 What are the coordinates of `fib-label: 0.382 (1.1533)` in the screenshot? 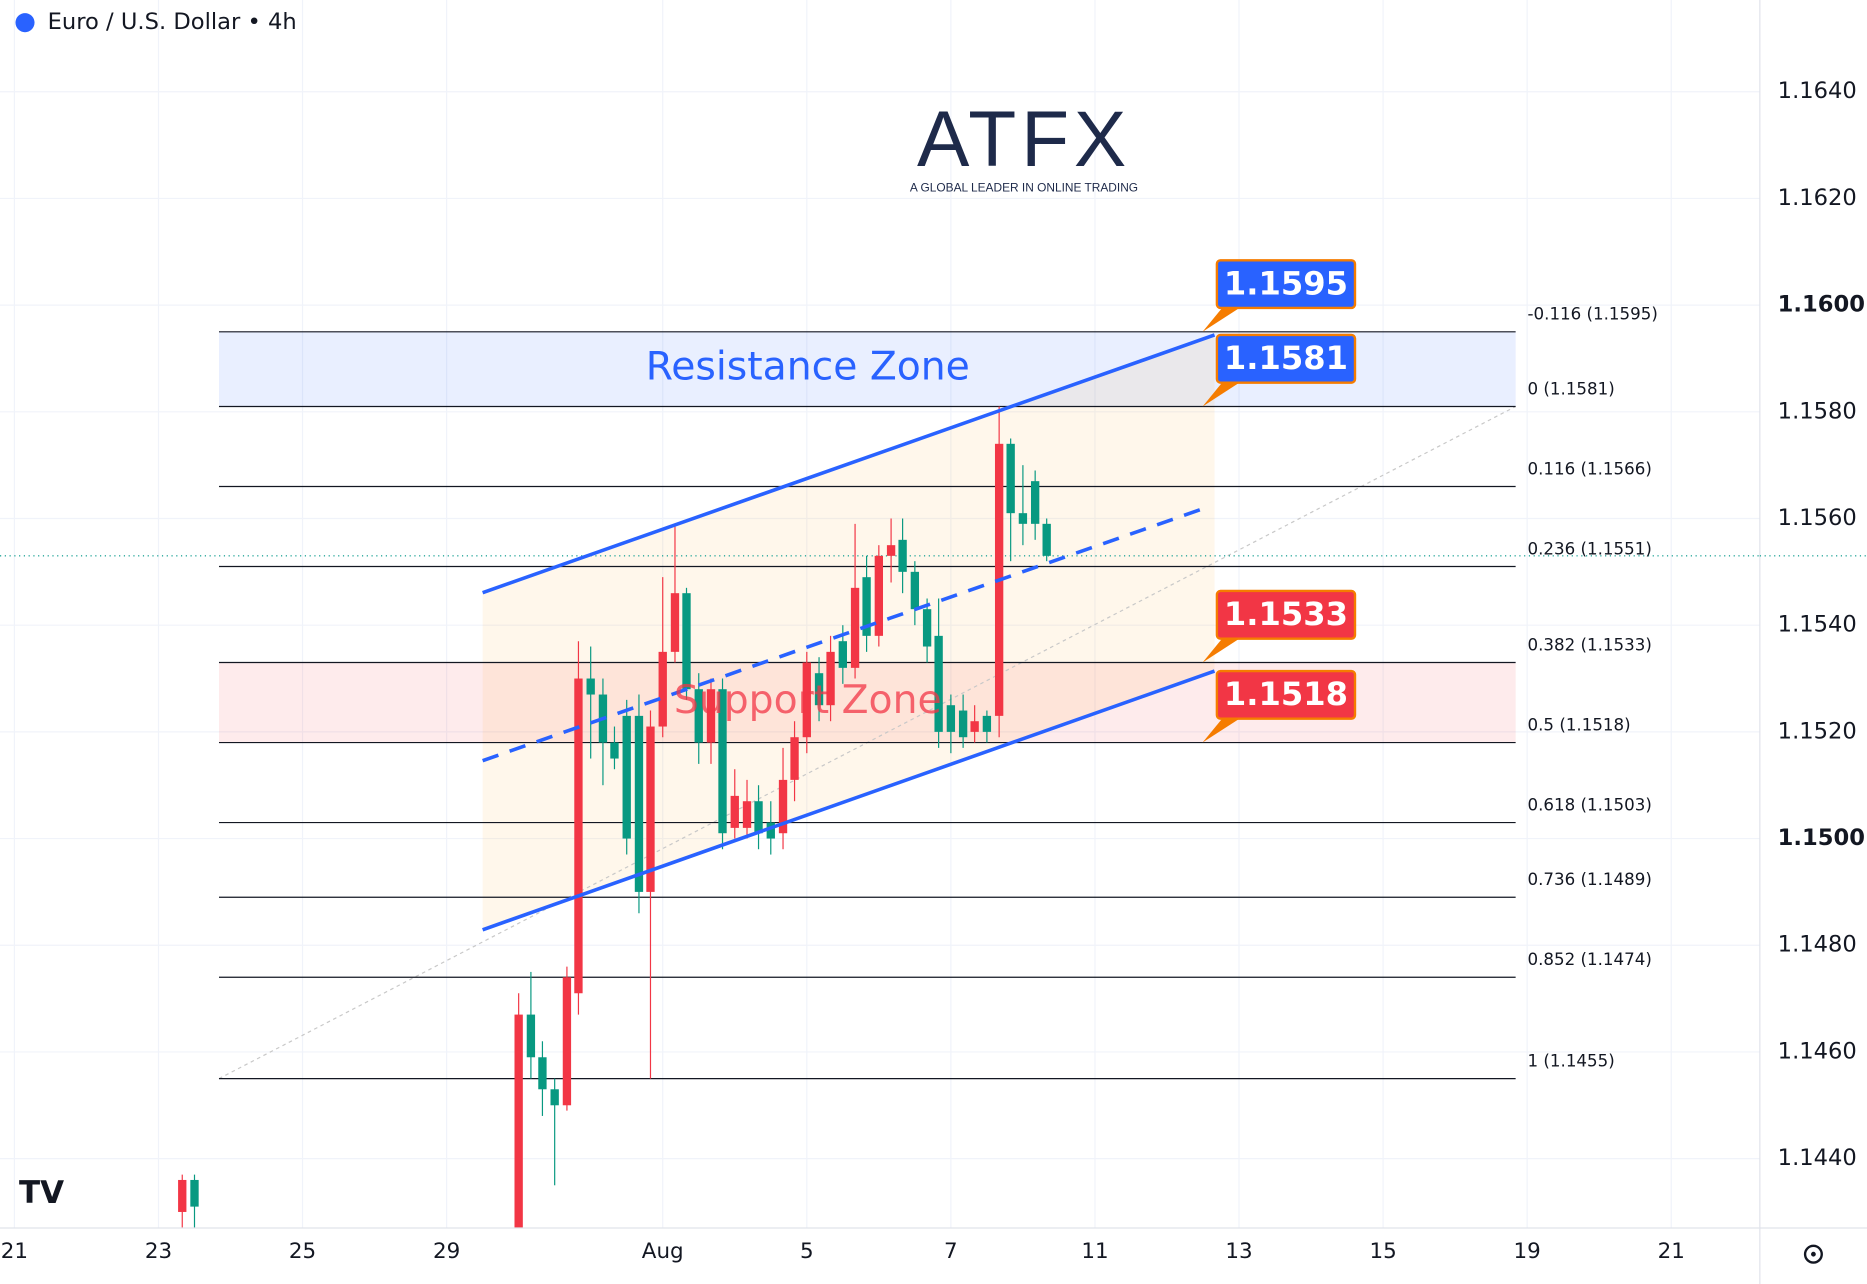 It's located at (1590, 644).